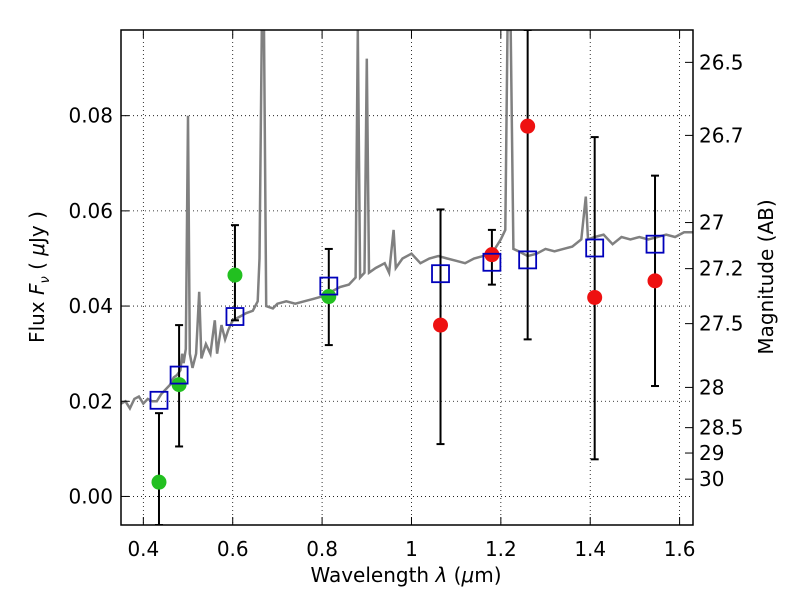 This screenshot has height=600, width=800. I want to click on mag-tick-label: 29, so click(711, 453).